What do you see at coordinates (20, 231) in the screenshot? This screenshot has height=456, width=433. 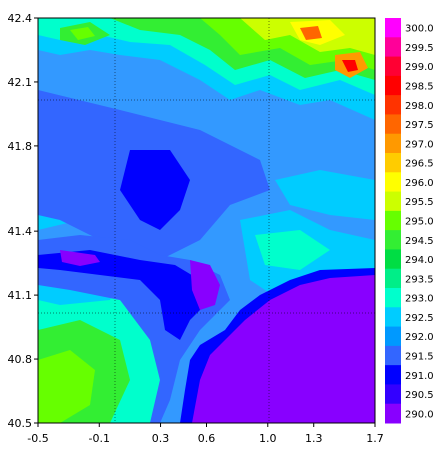 I see `y-tick-label: 41.4` at bounding box center [20, 231].